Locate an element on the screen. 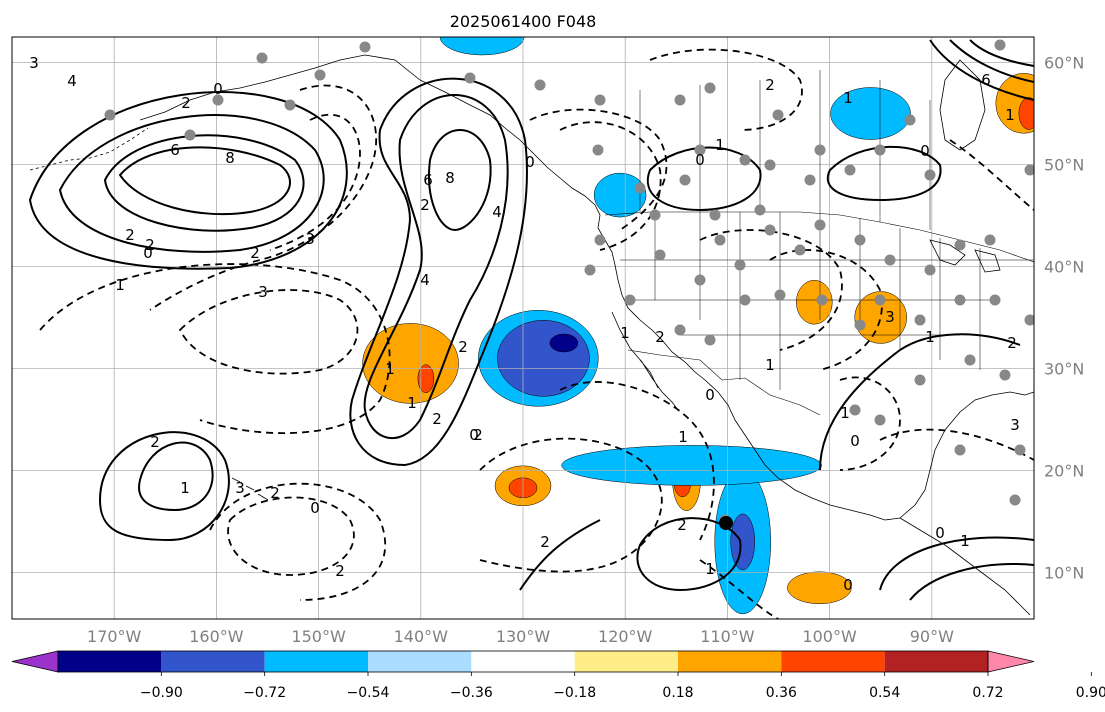 The height and width of the screenshot is (712, 1105). lon-tick-label: 140°W is located at coordinates (421, 636).